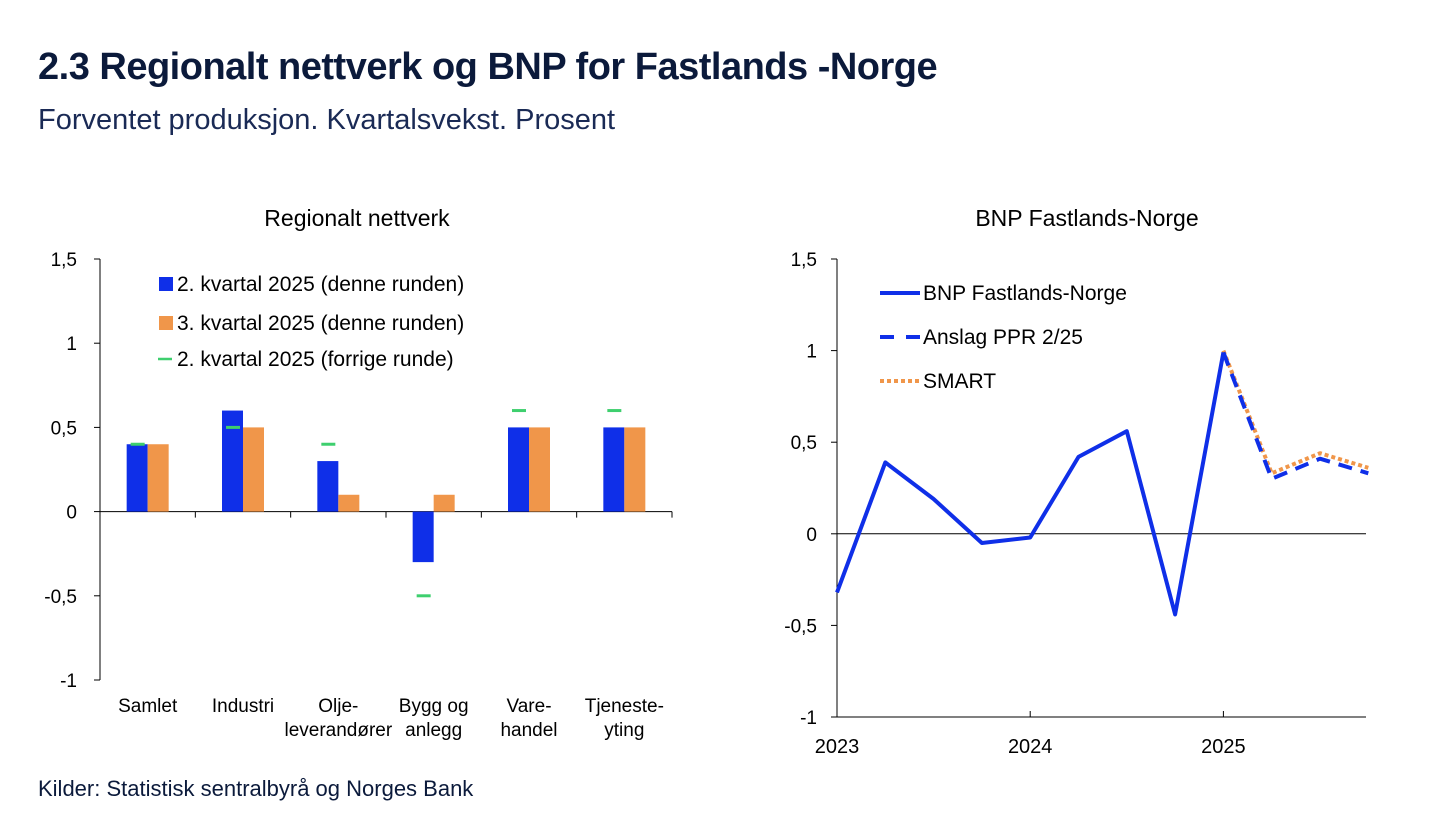 This screenshot has width=1445, height=838. Describe the element at coordinates (1223, 747) in the screenshot. I see `right-x-tick-label: 2025` at that location.